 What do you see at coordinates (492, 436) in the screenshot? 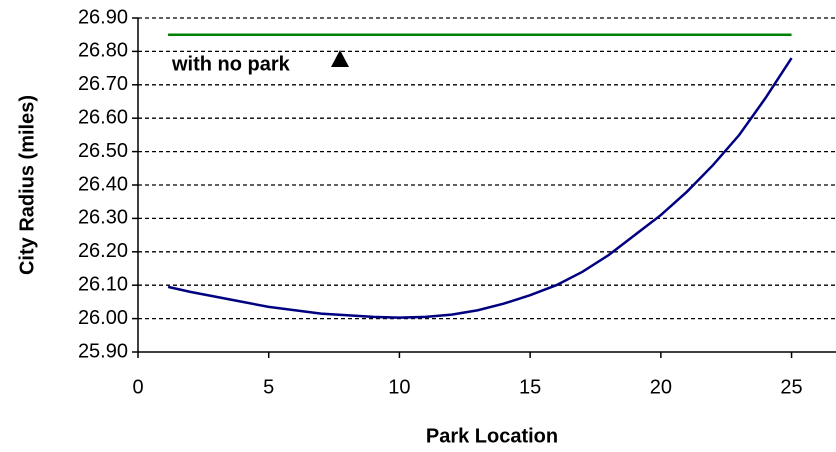
I see `x-axis-label: Park Location` at bounding box center [492, 436].